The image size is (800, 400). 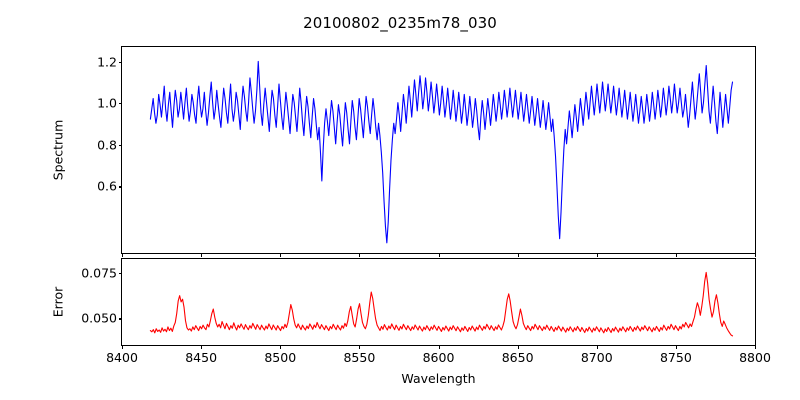 What do you see at coordinates (280, 357) in the screenshot?
I see `x-tick-label: 8500` at bounding box center [280, 357].